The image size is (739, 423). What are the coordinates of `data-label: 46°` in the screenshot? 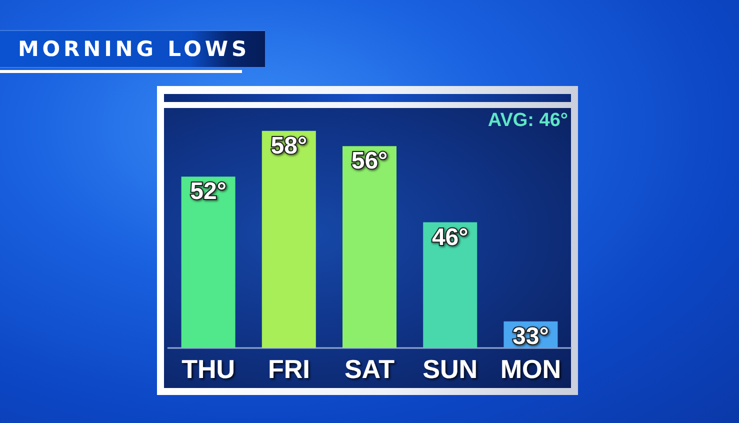 It's located at (450, 237).